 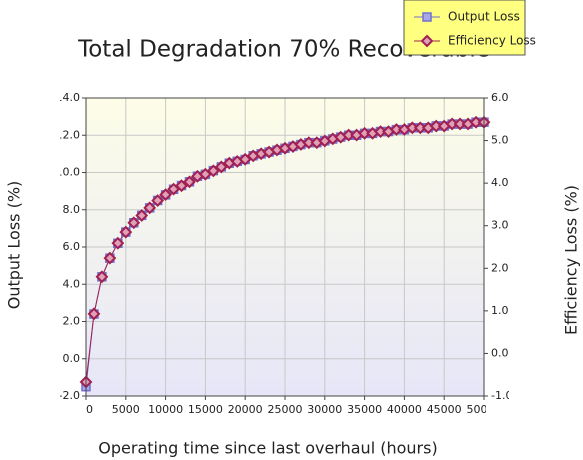 What do you see at coordinates (69, 395) in the screenshot?
I see `y-tick-label: -2.0` at bounding box center [69, 395].